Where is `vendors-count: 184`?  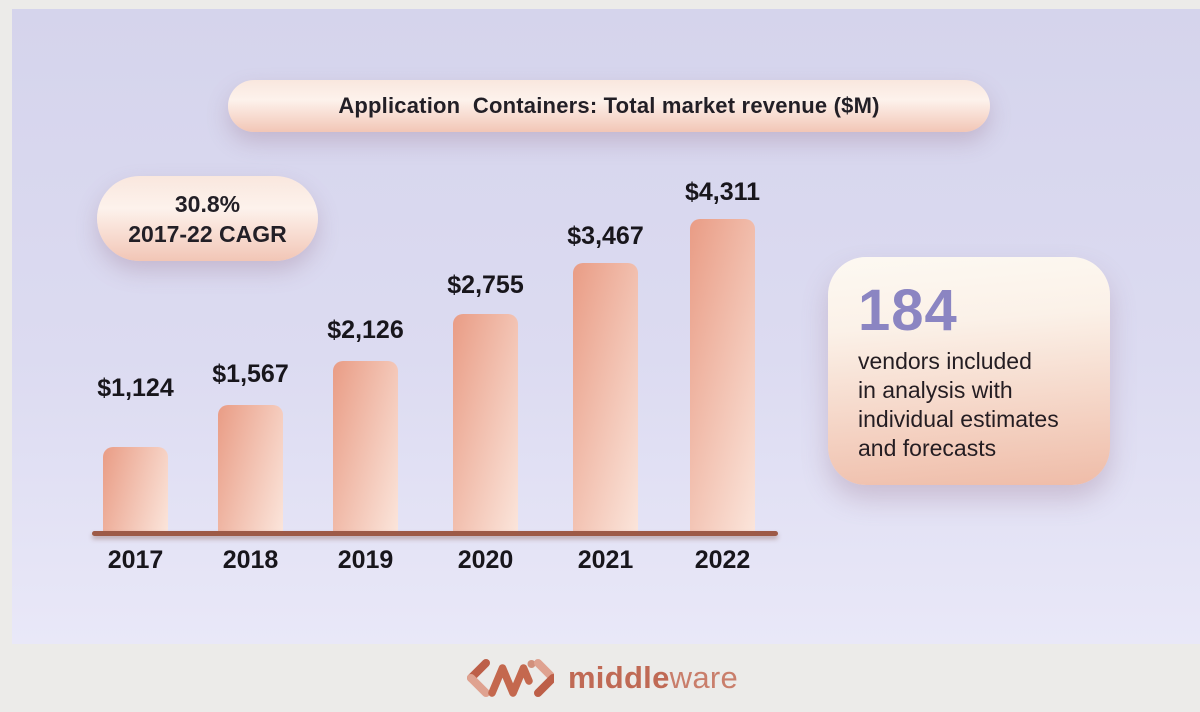 vendors-count: 184 is located at coordinates (908, 310).